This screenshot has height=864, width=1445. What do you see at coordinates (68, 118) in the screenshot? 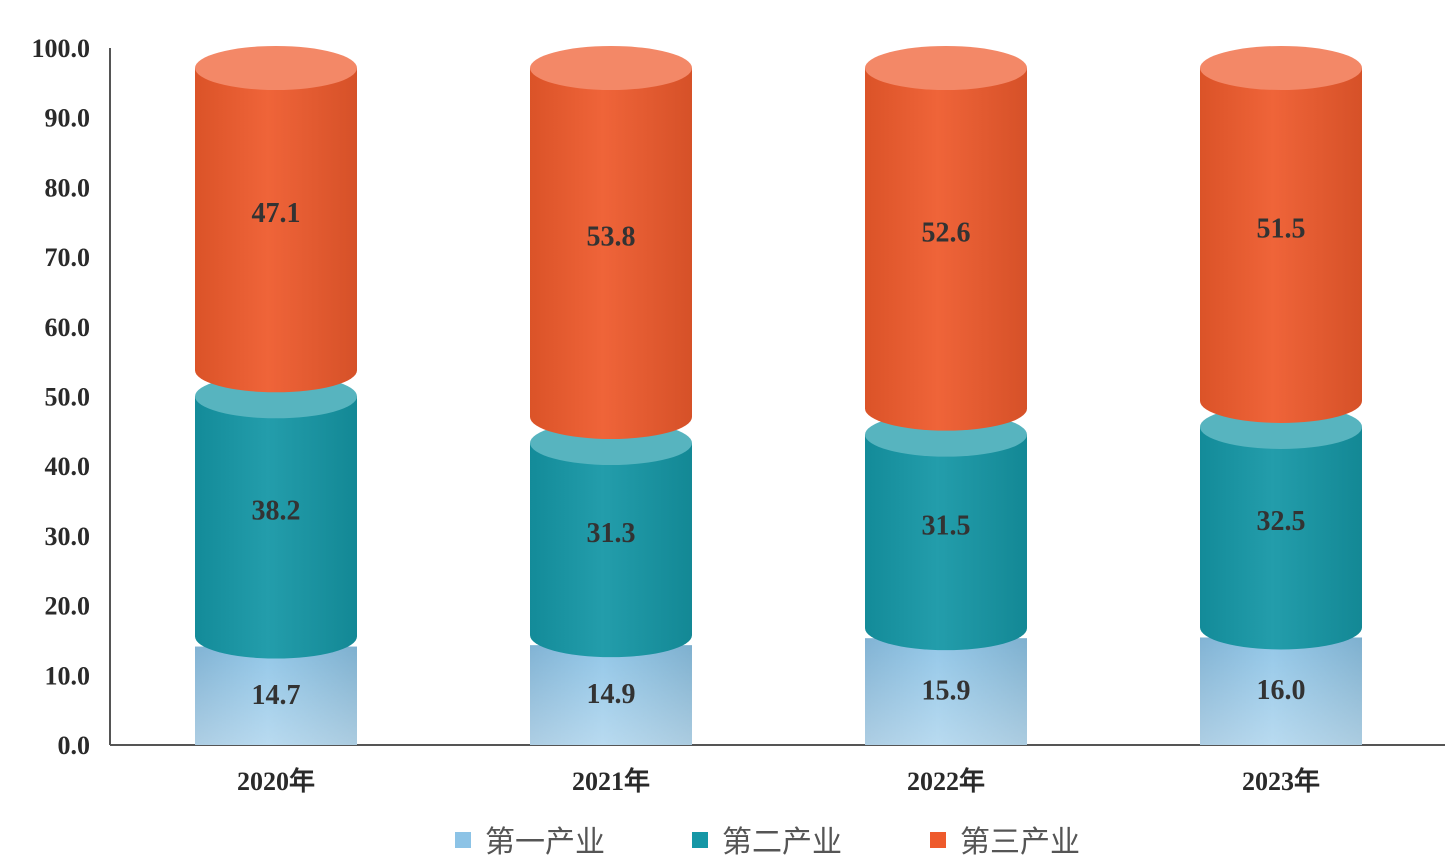
I see `y-tick-label: 90.0` at bounding box center [68, 118].